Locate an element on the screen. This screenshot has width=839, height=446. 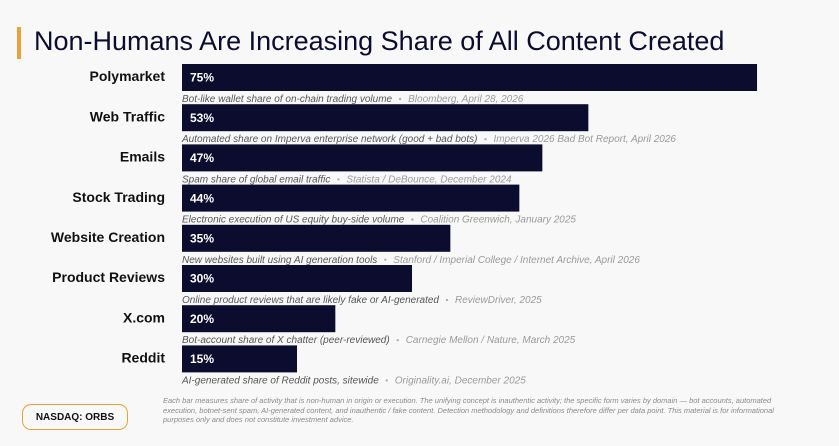
ticker-badge: NASDAQ: ORBS is located at coordinates (75, 417).